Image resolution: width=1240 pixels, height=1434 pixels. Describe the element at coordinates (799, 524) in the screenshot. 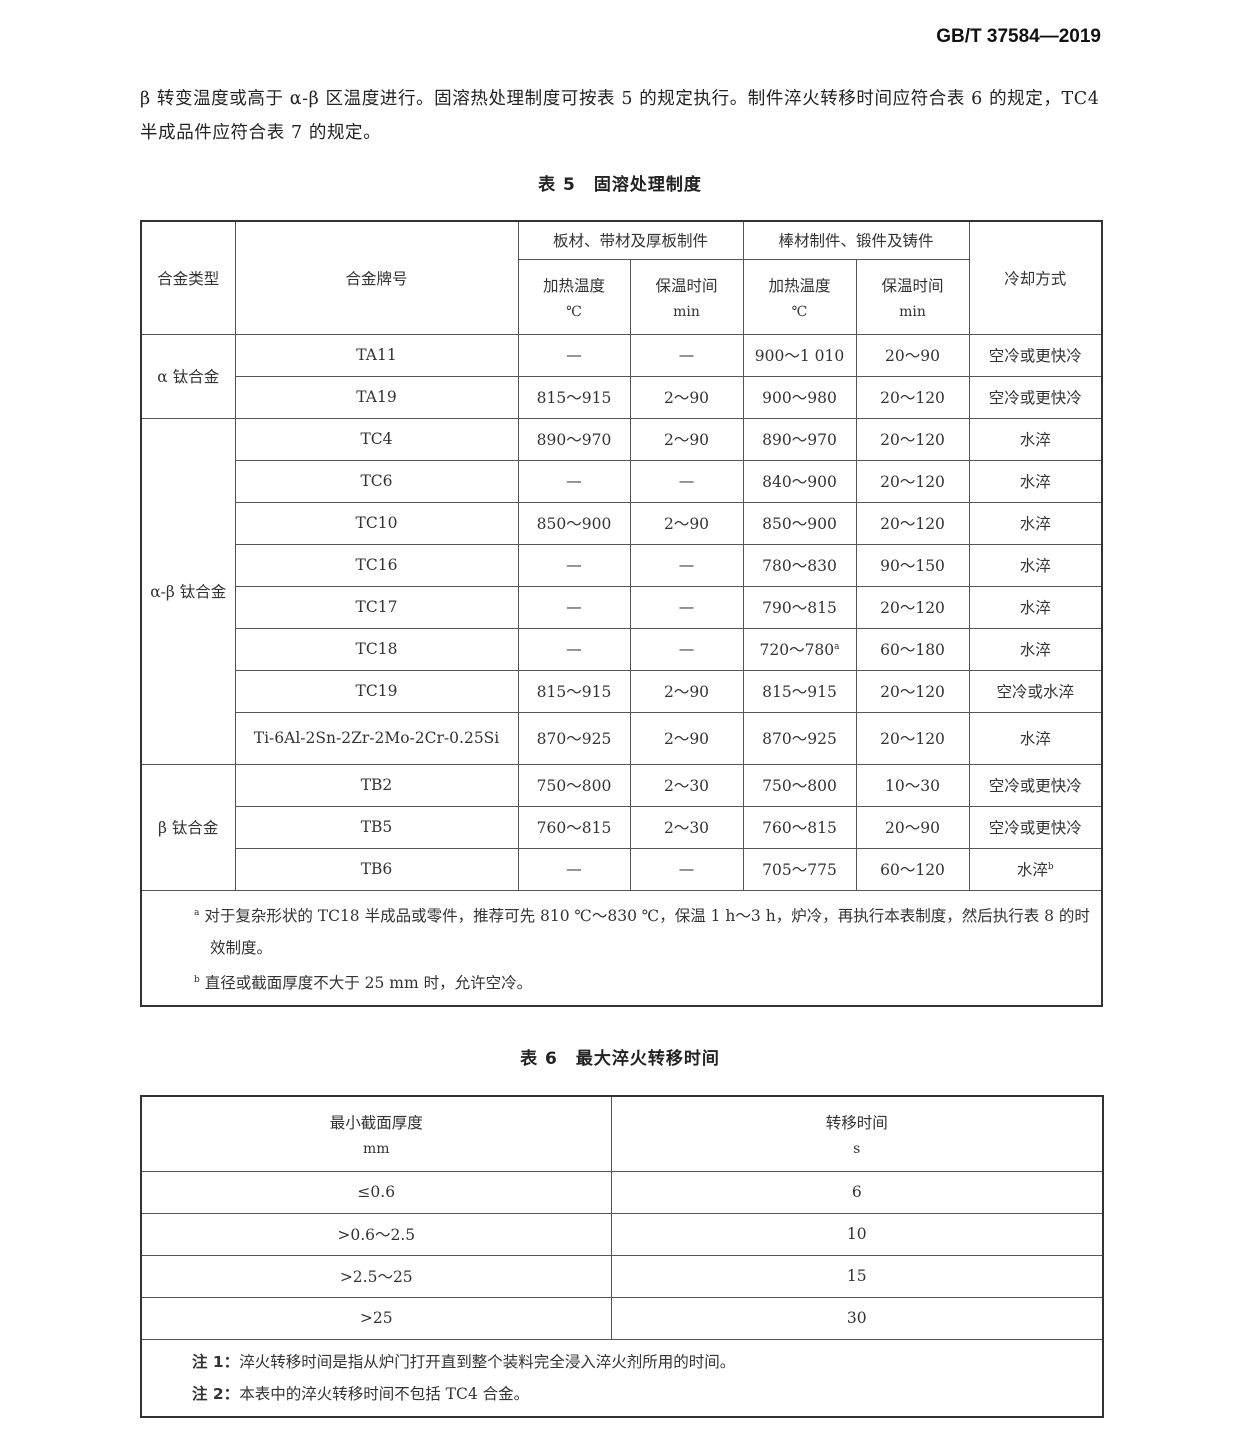

I see `bar-temp-value: 850～900` at that location.